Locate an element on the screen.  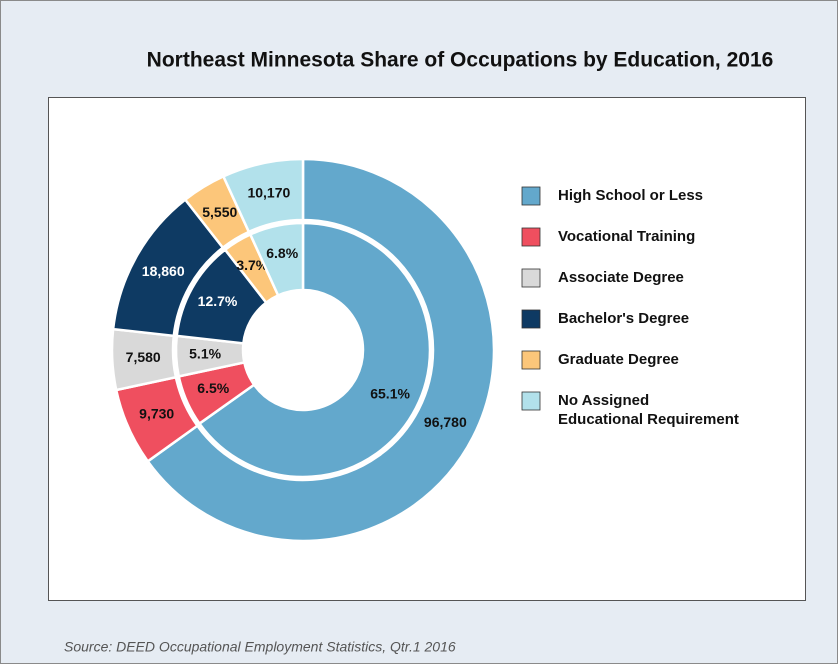
data-label: 9,730 is located at coordinates (156, 413).